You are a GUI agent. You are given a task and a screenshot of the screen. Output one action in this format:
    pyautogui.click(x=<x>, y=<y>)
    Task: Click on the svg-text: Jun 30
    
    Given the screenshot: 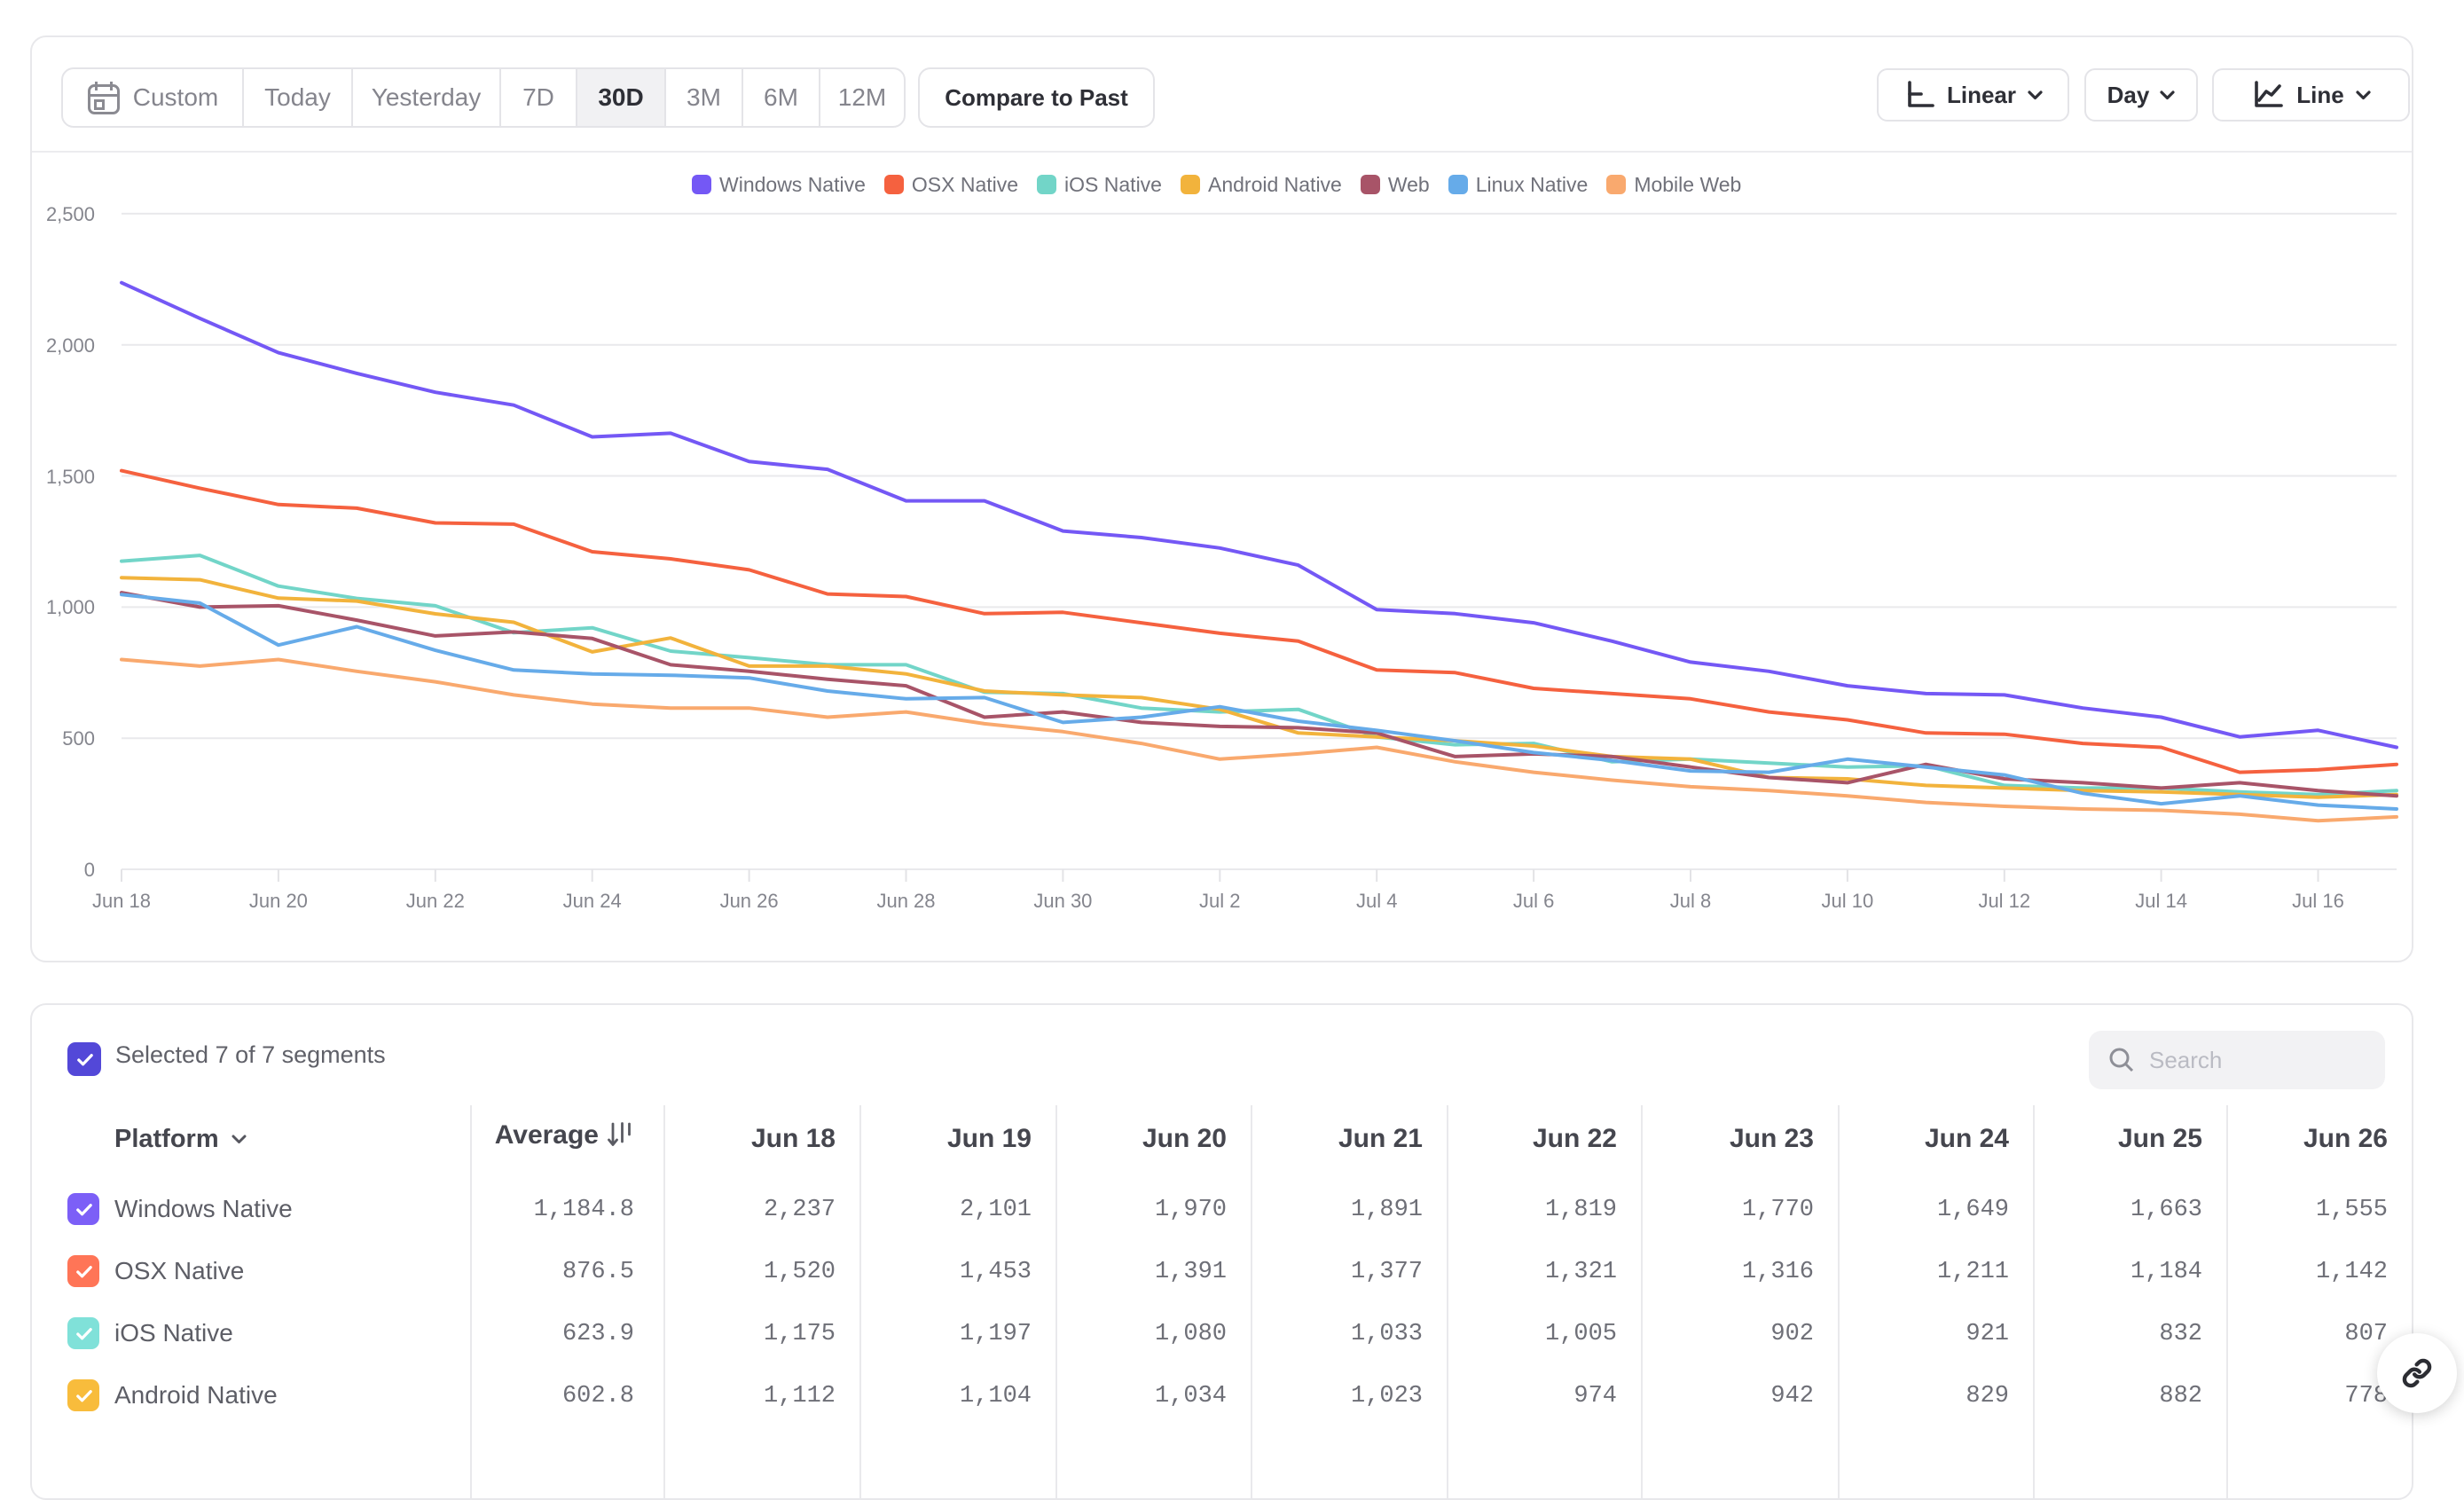 What is the action you would take?
    pyautogui.click(x=1062, y=901)
    